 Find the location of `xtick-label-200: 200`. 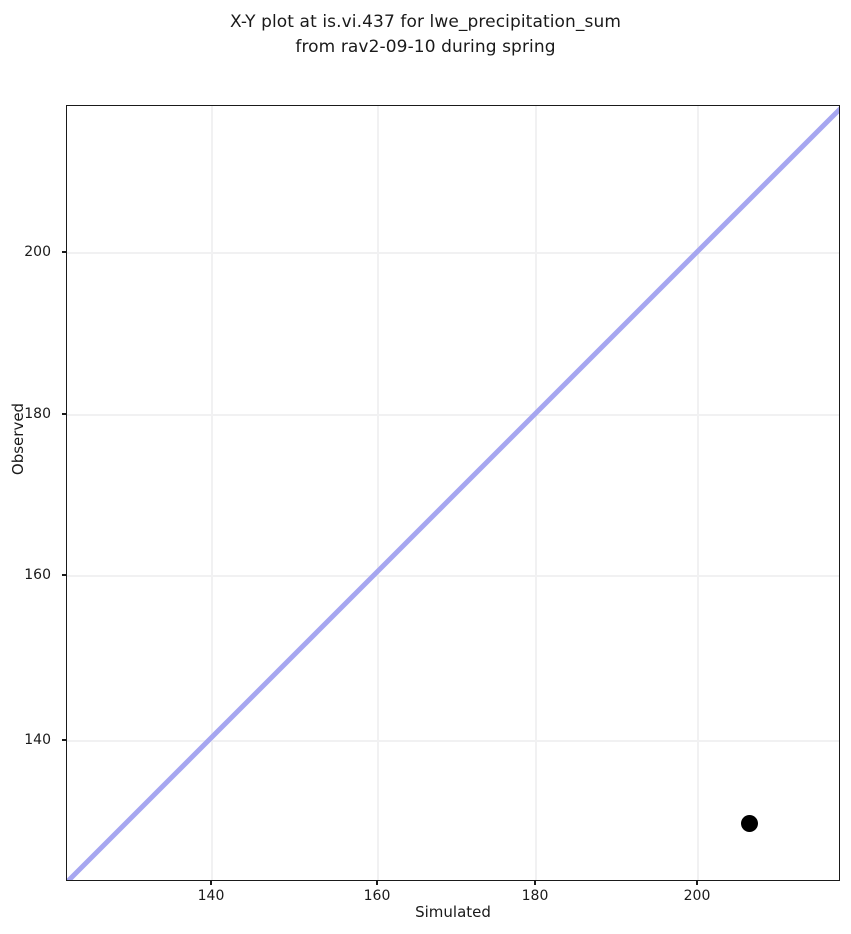

xtick-label-200: 200 is located at coordinates (697, 896).